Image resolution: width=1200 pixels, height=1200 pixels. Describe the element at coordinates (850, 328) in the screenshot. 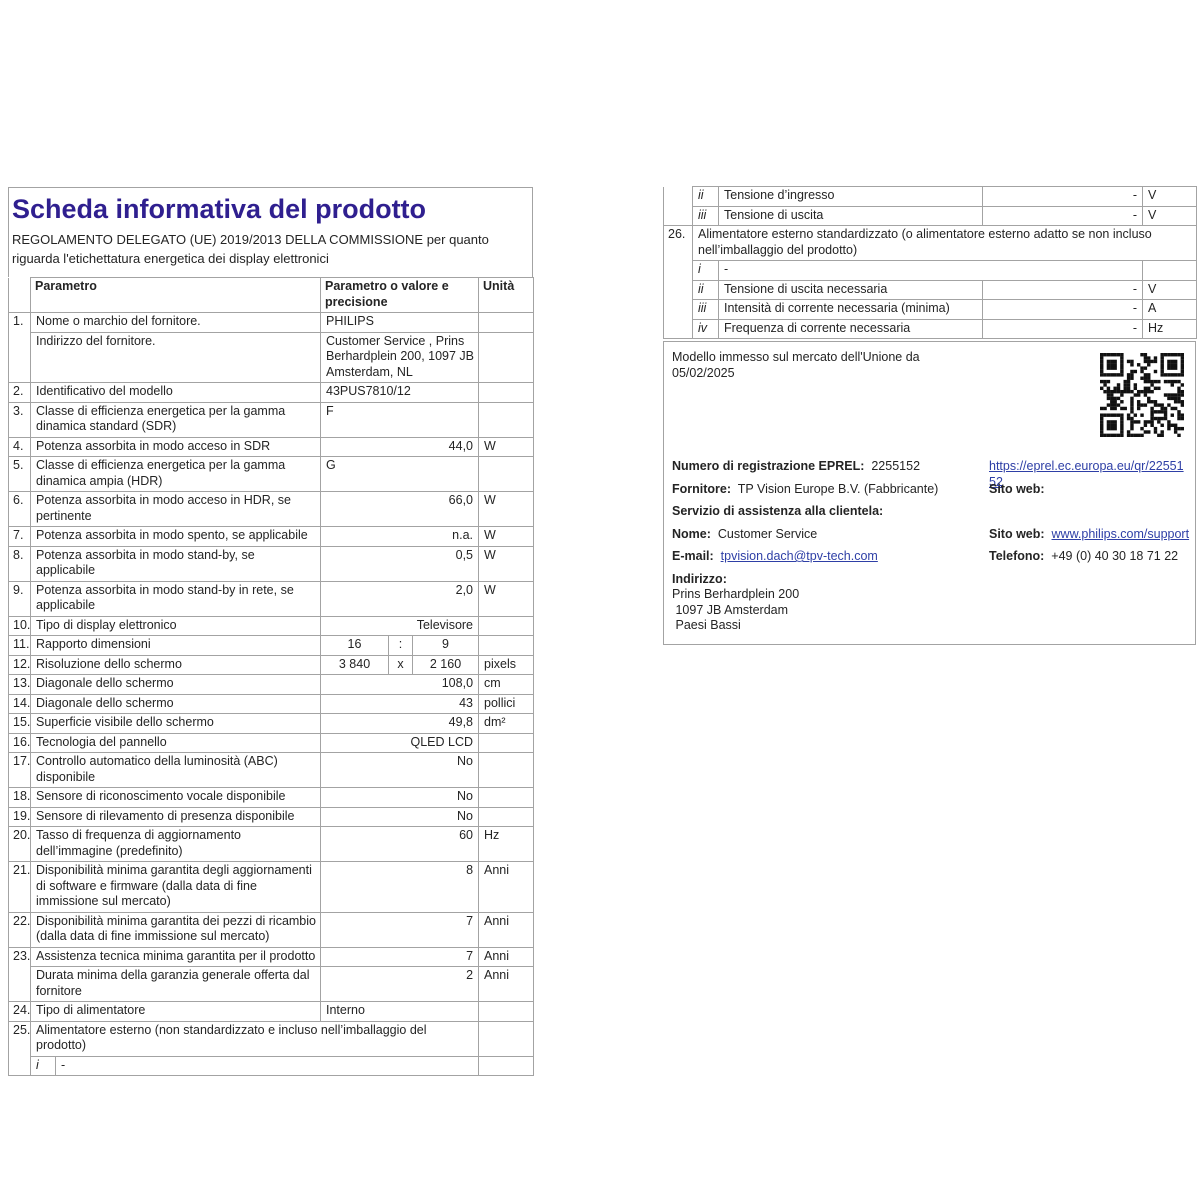

I see `param-label: Frequenza di corrente necessaria` at that location.